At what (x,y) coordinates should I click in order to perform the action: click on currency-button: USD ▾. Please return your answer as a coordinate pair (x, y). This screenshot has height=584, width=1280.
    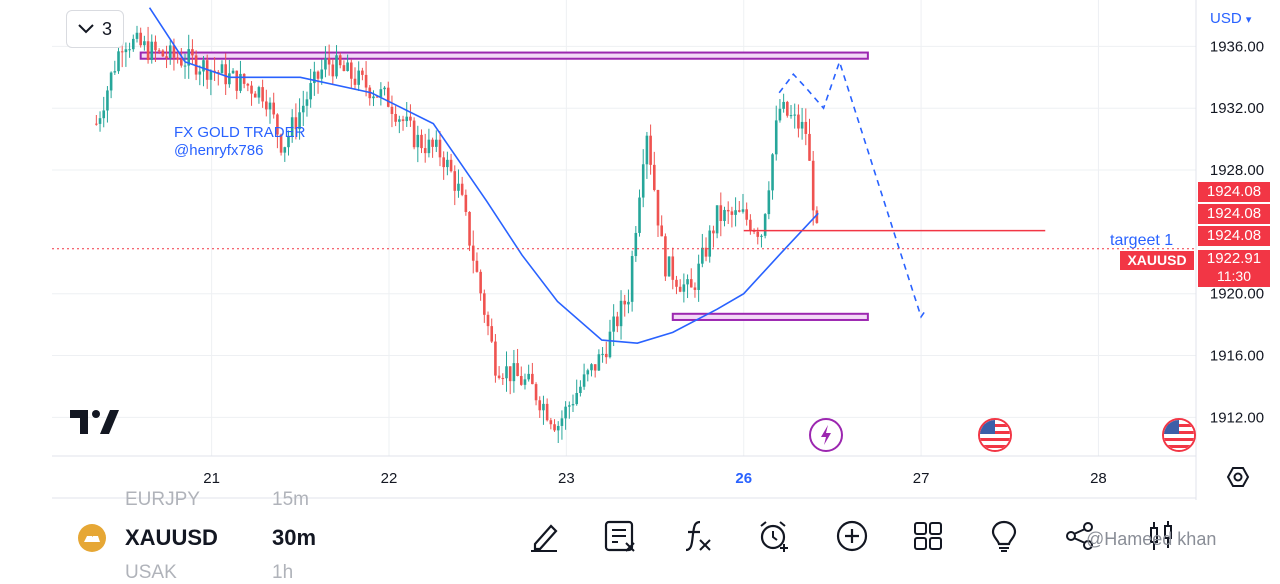
    Looking at the image, I should click on (1230, 18).